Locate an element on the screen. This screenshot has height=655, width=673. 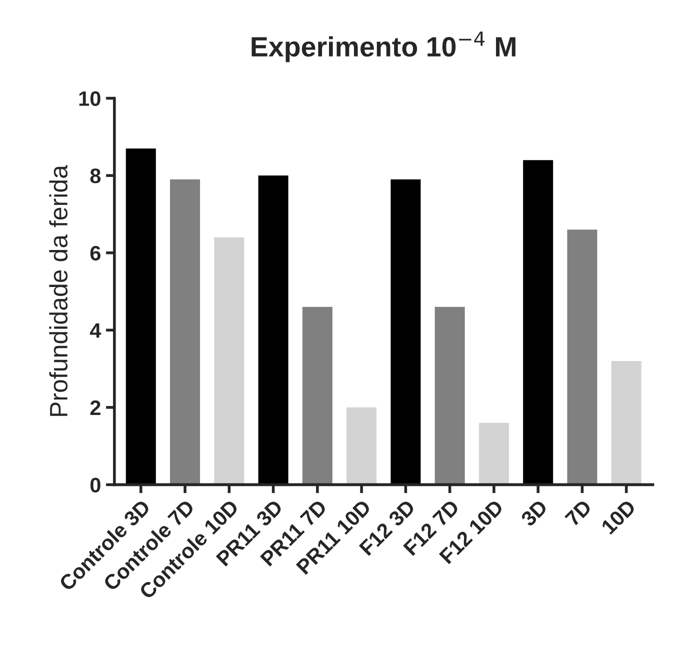
y-tick-label: 6 is located at coordinates (95, 253).